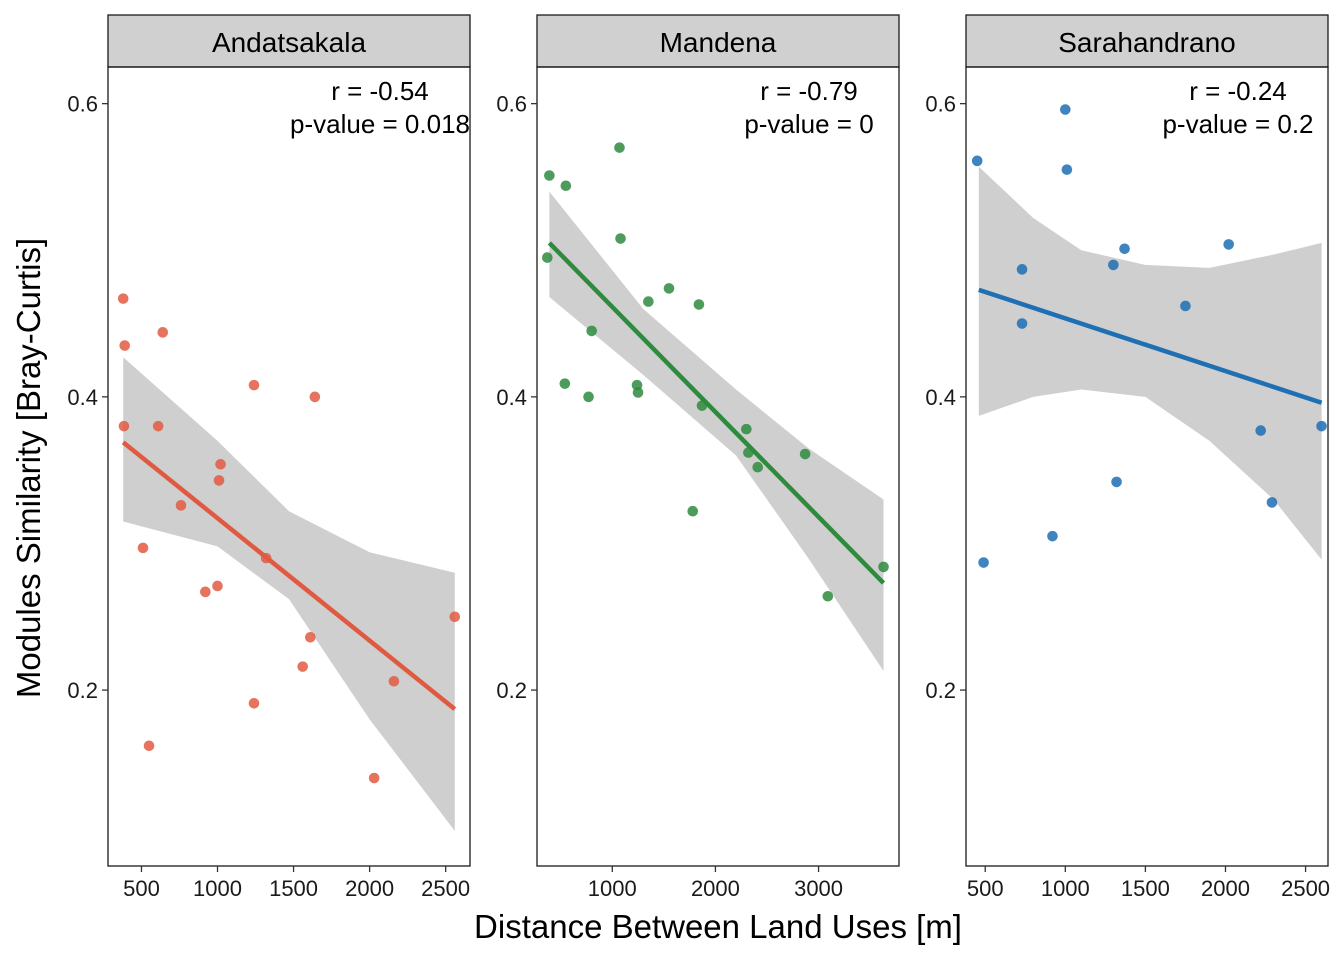 This screenshot has width=1344, height=965. I want to click on correlation-label: r = -0.79, so click(809, 91).